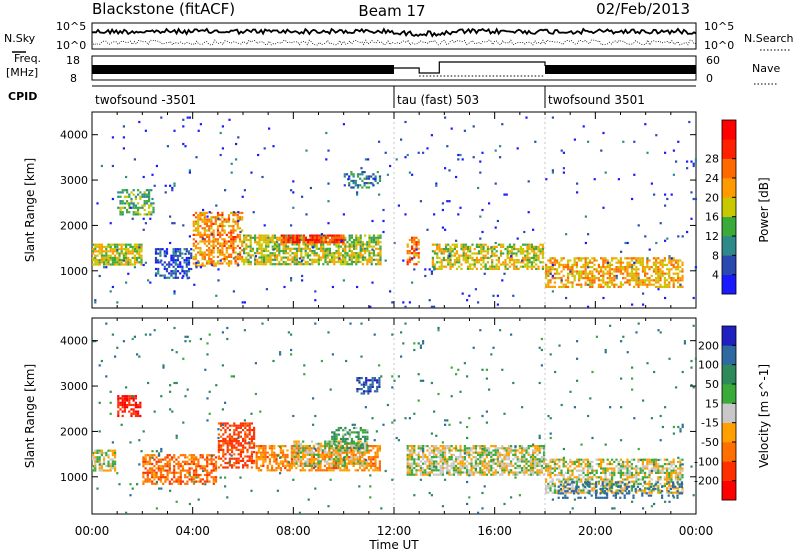 This screenshot has width=800, height=554. Describe the element at coordinates (74, 271) in the screenshot. I see `y-tick-label: 1000` at that location.